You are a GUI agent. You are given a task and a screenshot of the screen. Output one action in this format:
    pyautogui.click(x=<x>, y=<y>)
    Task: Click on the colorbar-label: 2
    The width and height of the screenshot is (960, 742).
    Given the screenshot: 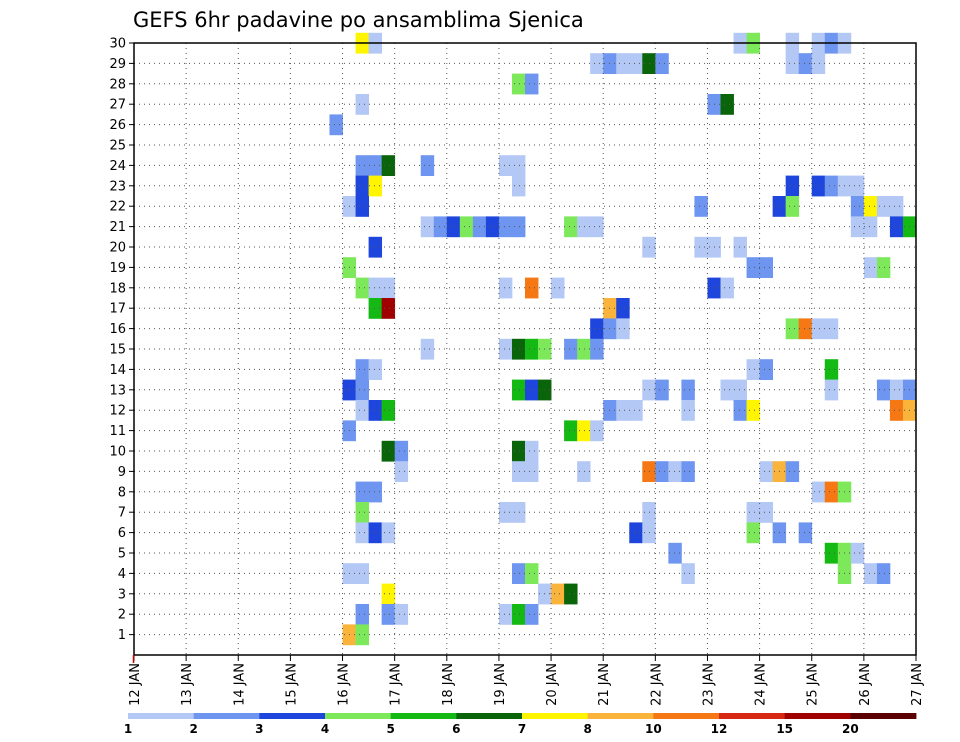 What is the action you would take?
    pyautogui.click(x=193, y=729)
    